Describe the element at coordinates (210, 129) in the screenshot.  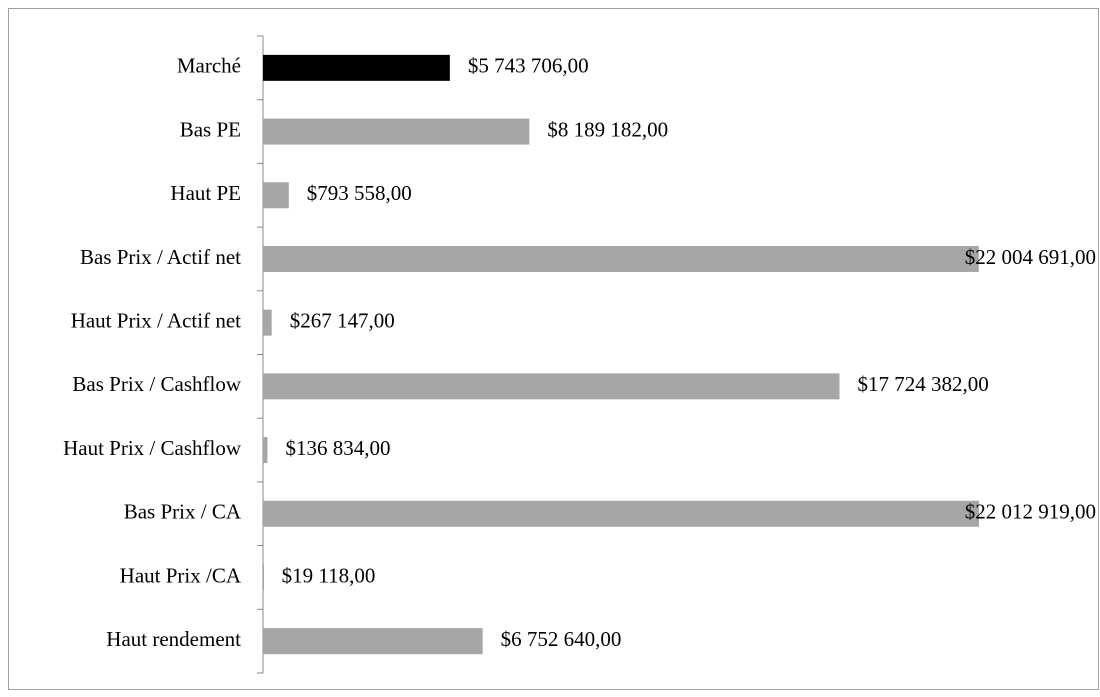
I see `category-label: Bas PE` at that location.